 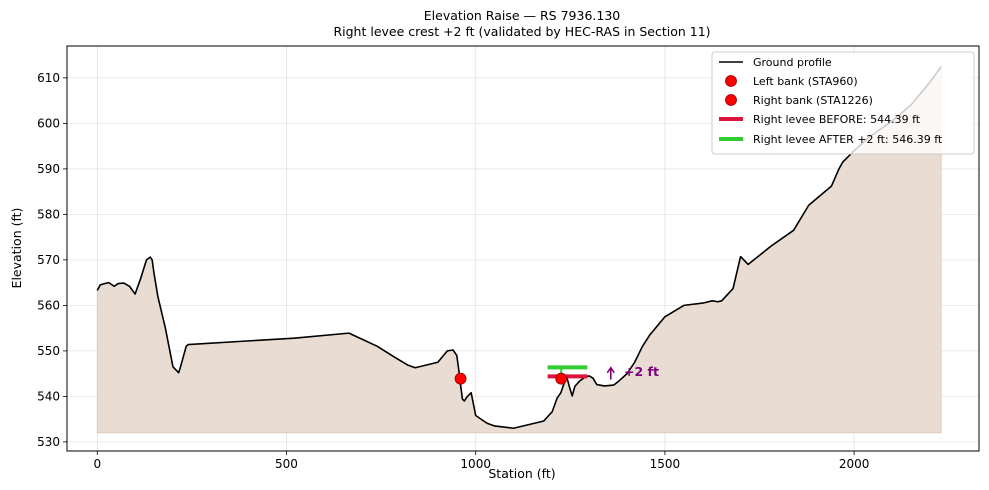 I want to click on y-tick-label: 570, so click(x=48, y=260).